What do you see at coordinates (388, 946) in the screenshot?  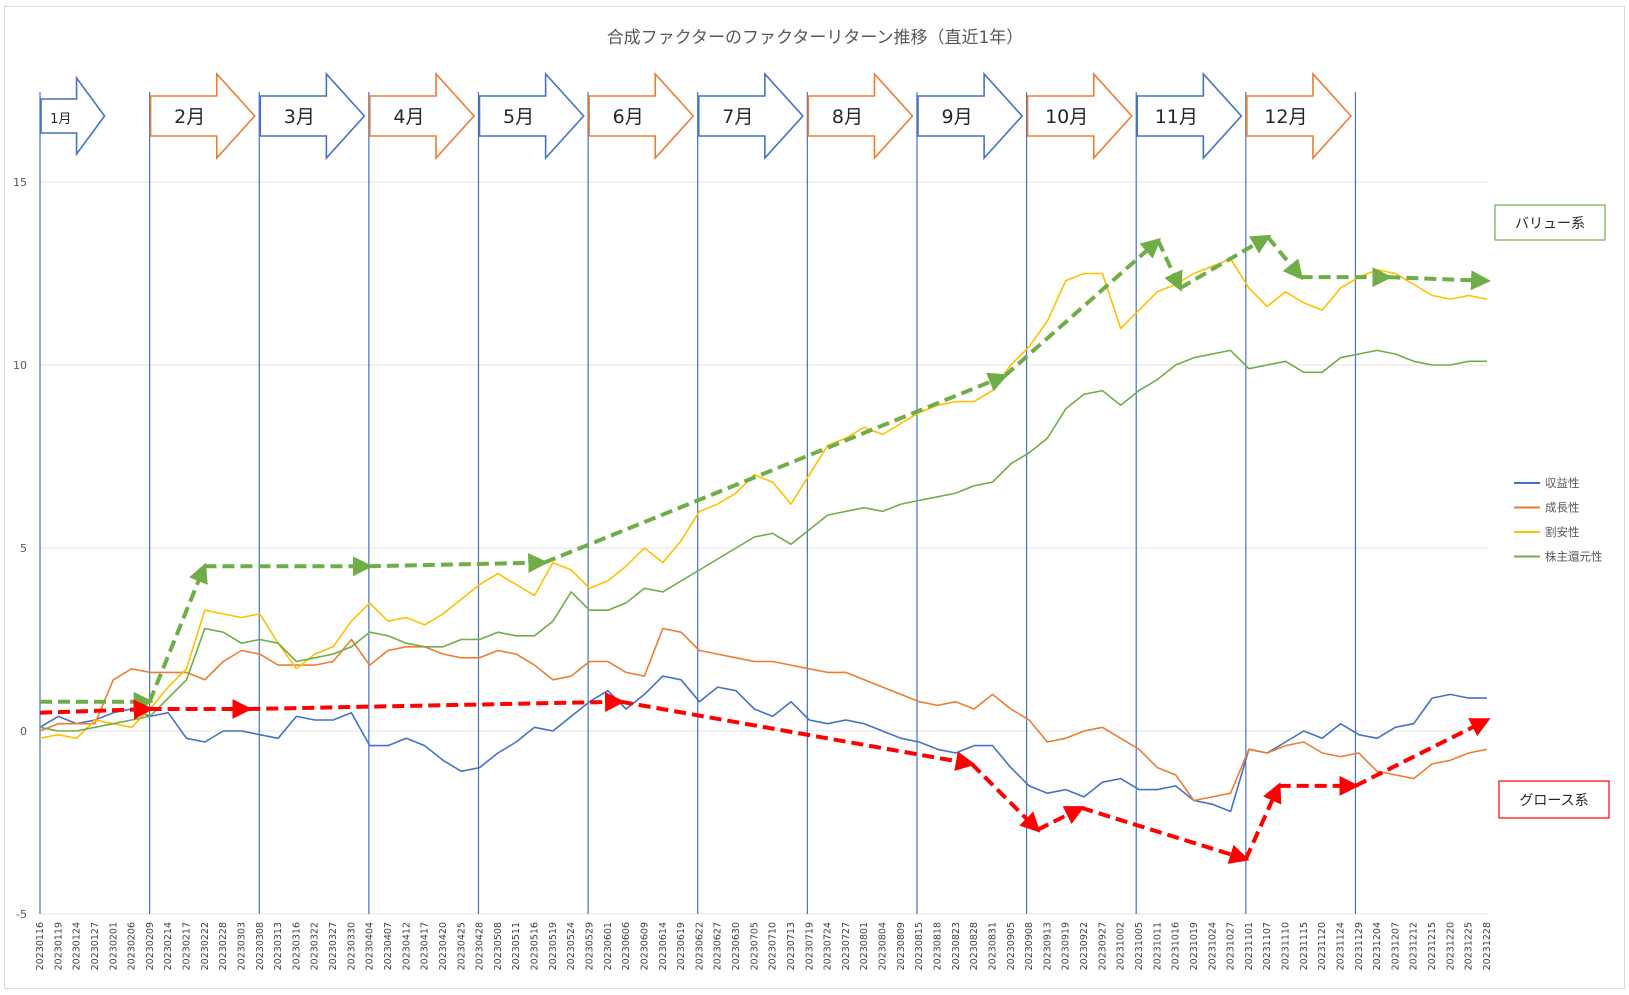 I see `x-tick-label: 20230407` at bounding box center [388, 946].